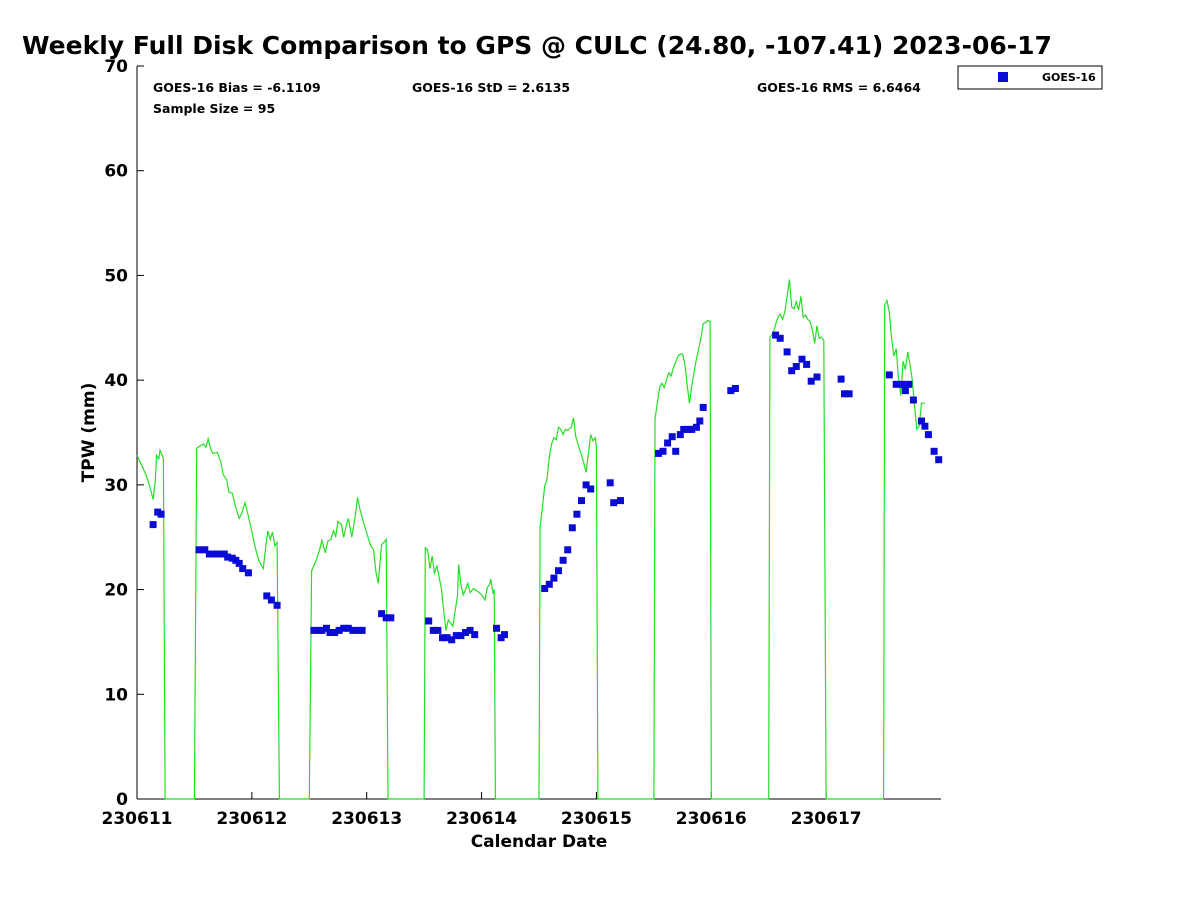 The image size is (1200, 900). I want to click on x-tick-label: 230617, so click(826, 819).